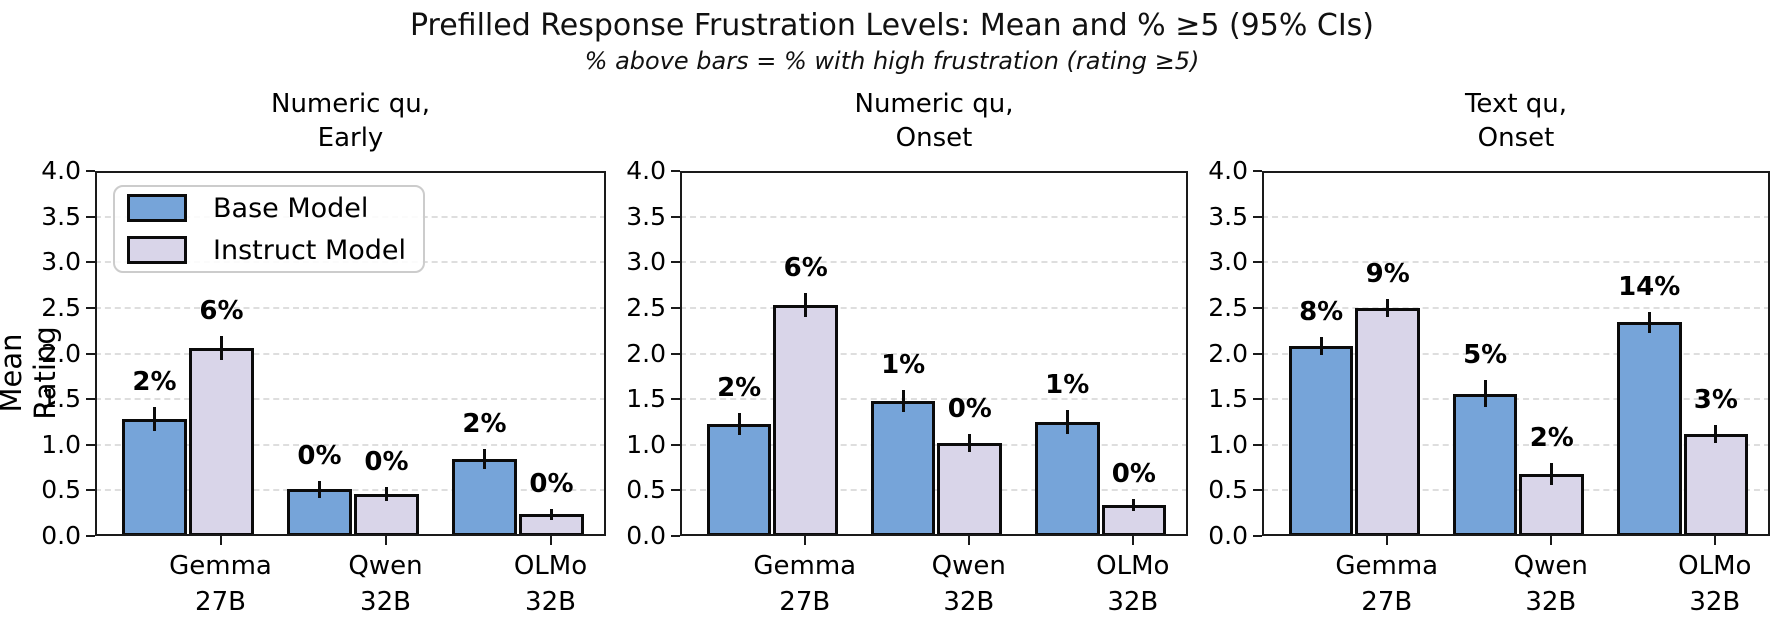 The width and height of the screenshot is (1784, 625). What do you see at coordinates (350, 121) in the screenshot?
I see `panel-title: Numeric qu, Early` at bounding box center [350, 121].